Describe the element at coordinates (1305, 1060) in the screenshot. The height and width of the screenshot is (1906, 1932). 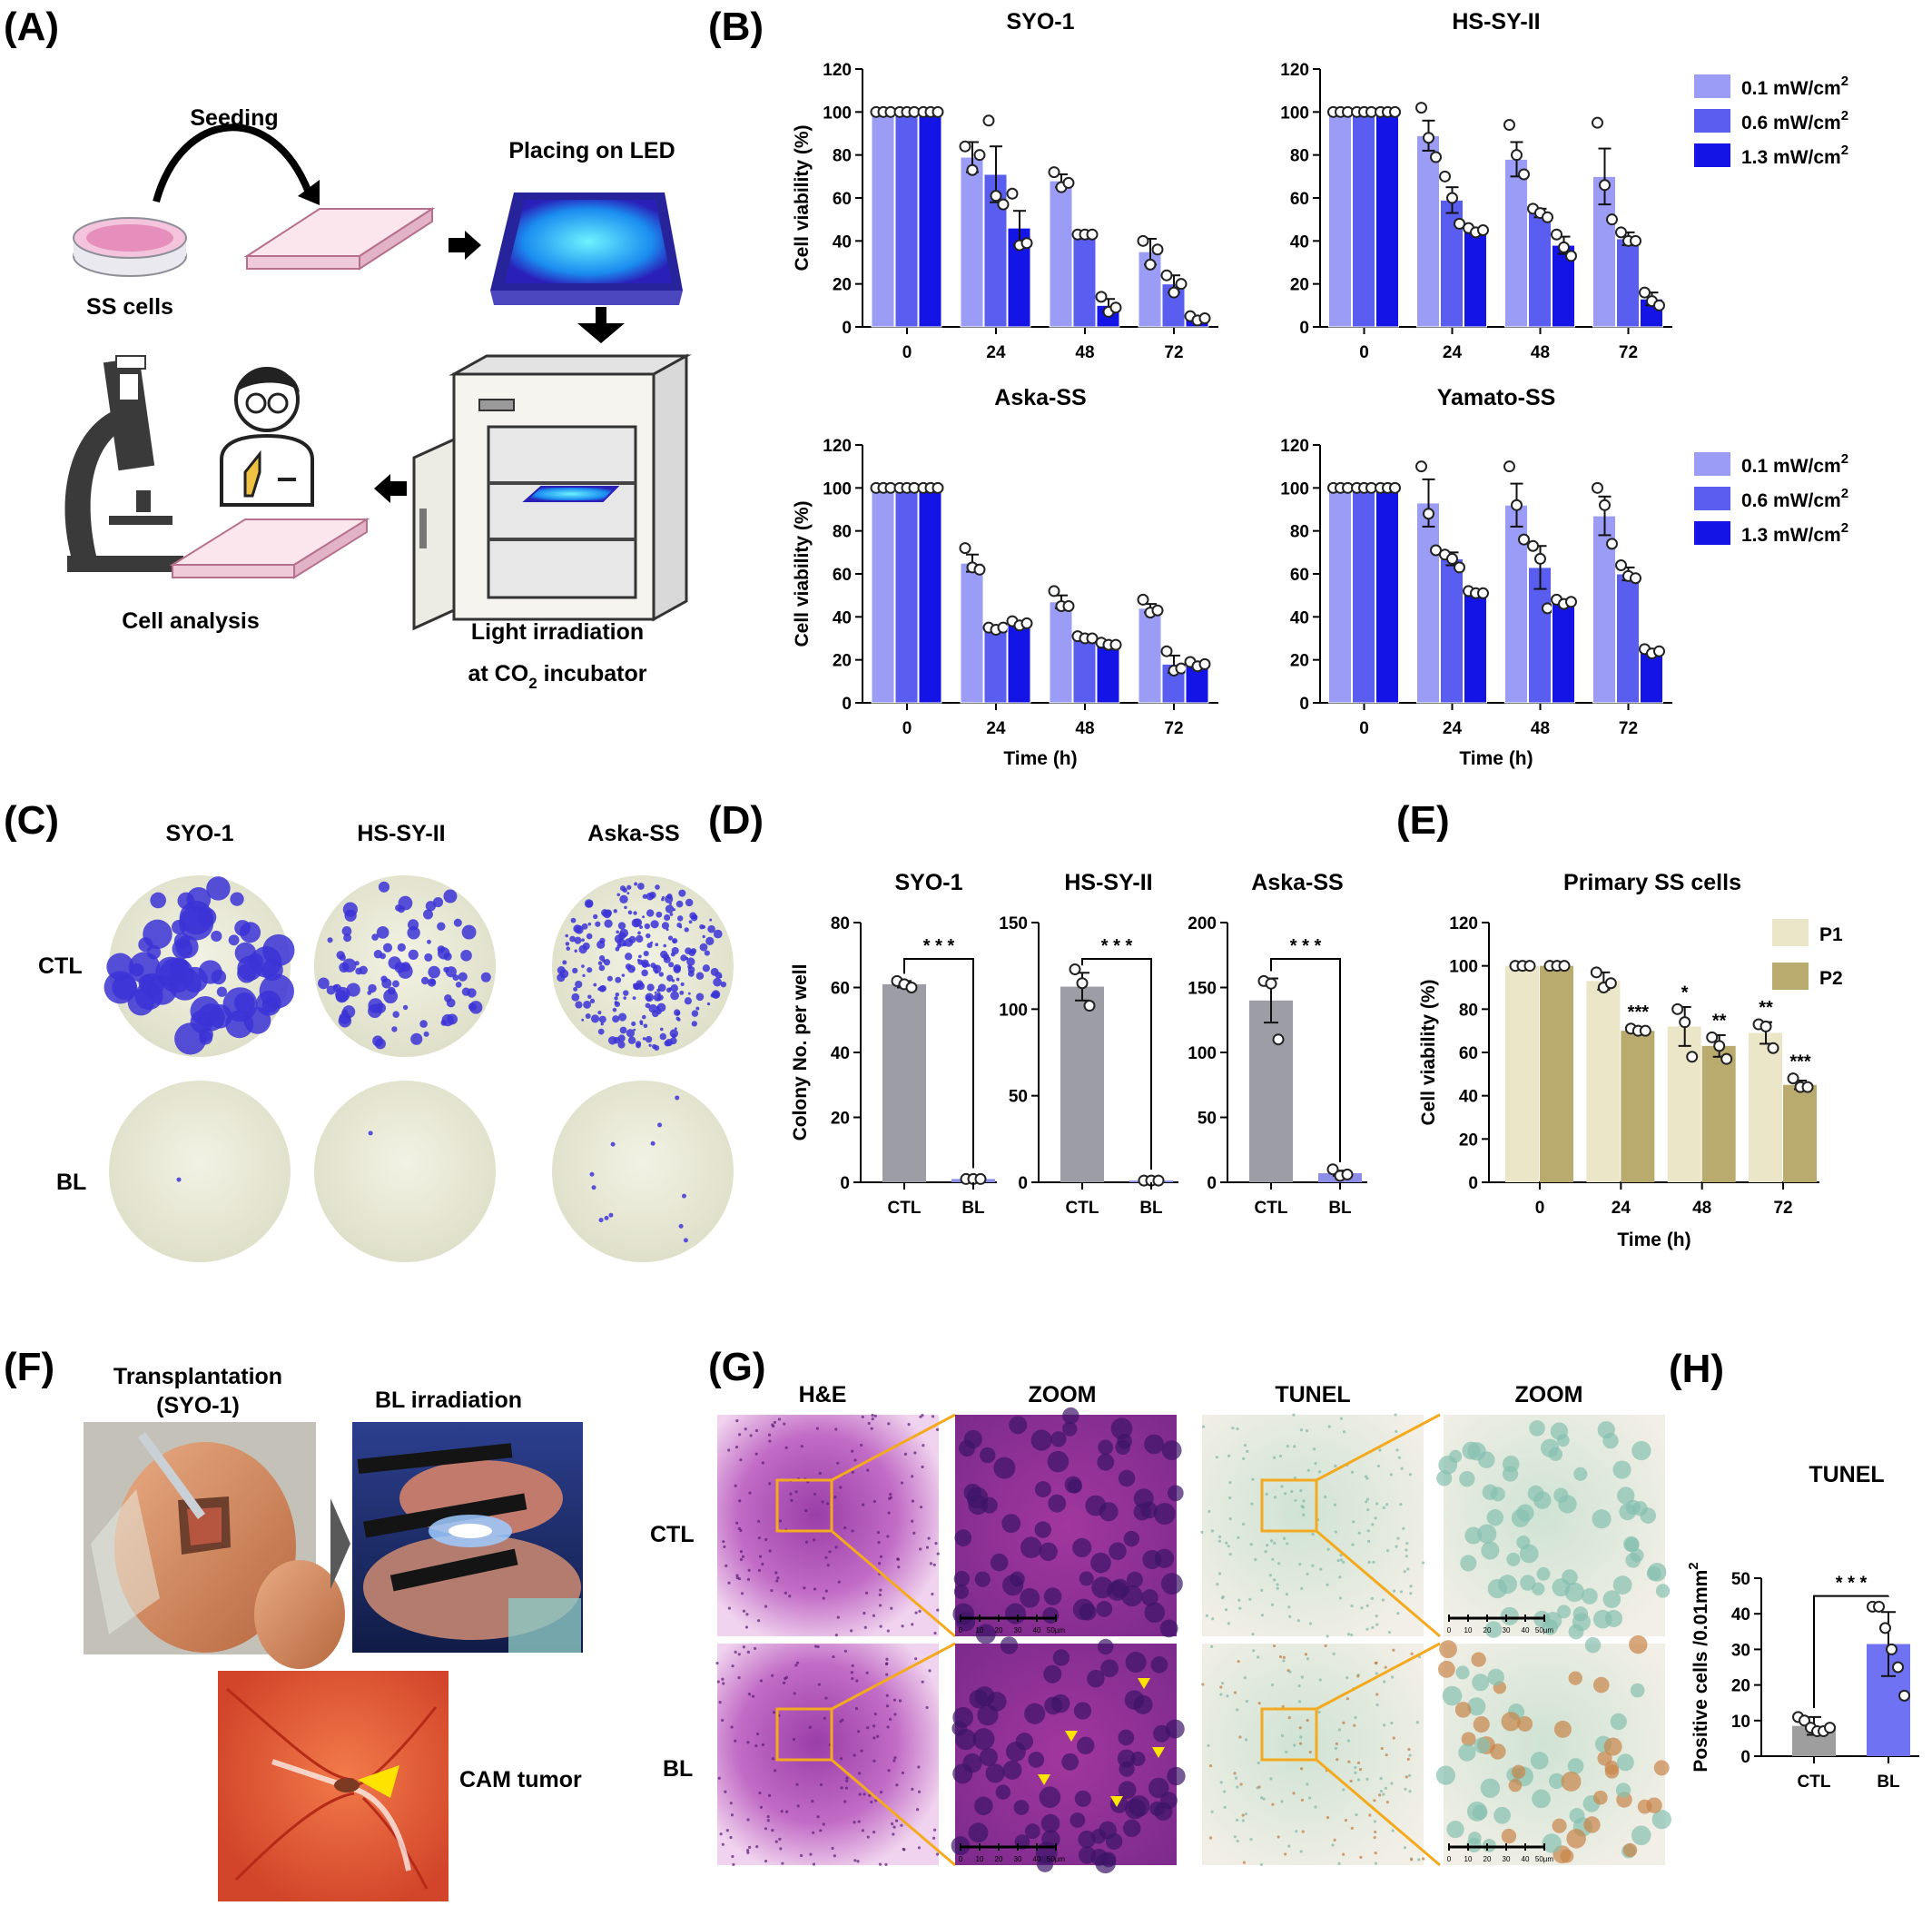
I see `panel-d-significance-bracket` at that location.